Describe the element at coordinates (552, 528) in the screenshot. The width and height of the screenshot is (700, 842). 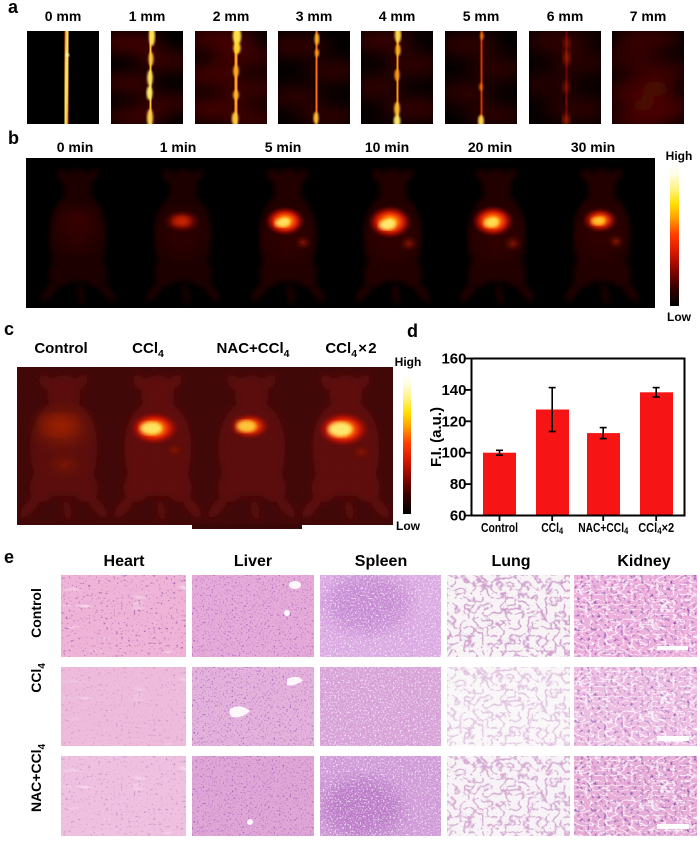
I see `svg-text: CCl4` at that location.